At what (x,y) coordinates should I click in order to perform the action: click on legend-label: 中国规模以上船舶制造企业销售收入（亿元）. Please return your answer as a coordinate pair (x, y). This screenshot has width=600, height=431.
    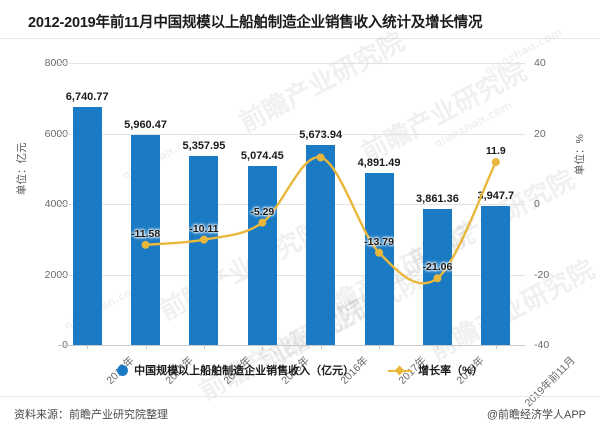
    Looking at the image, I should click on (244, 371).